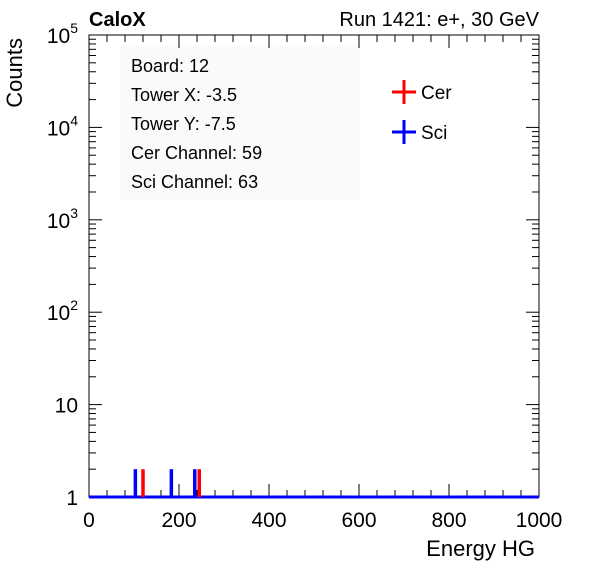 This screenshot has width=596, height=572. I want to click on y-tick-label: 10⁴, so click(62, 126).